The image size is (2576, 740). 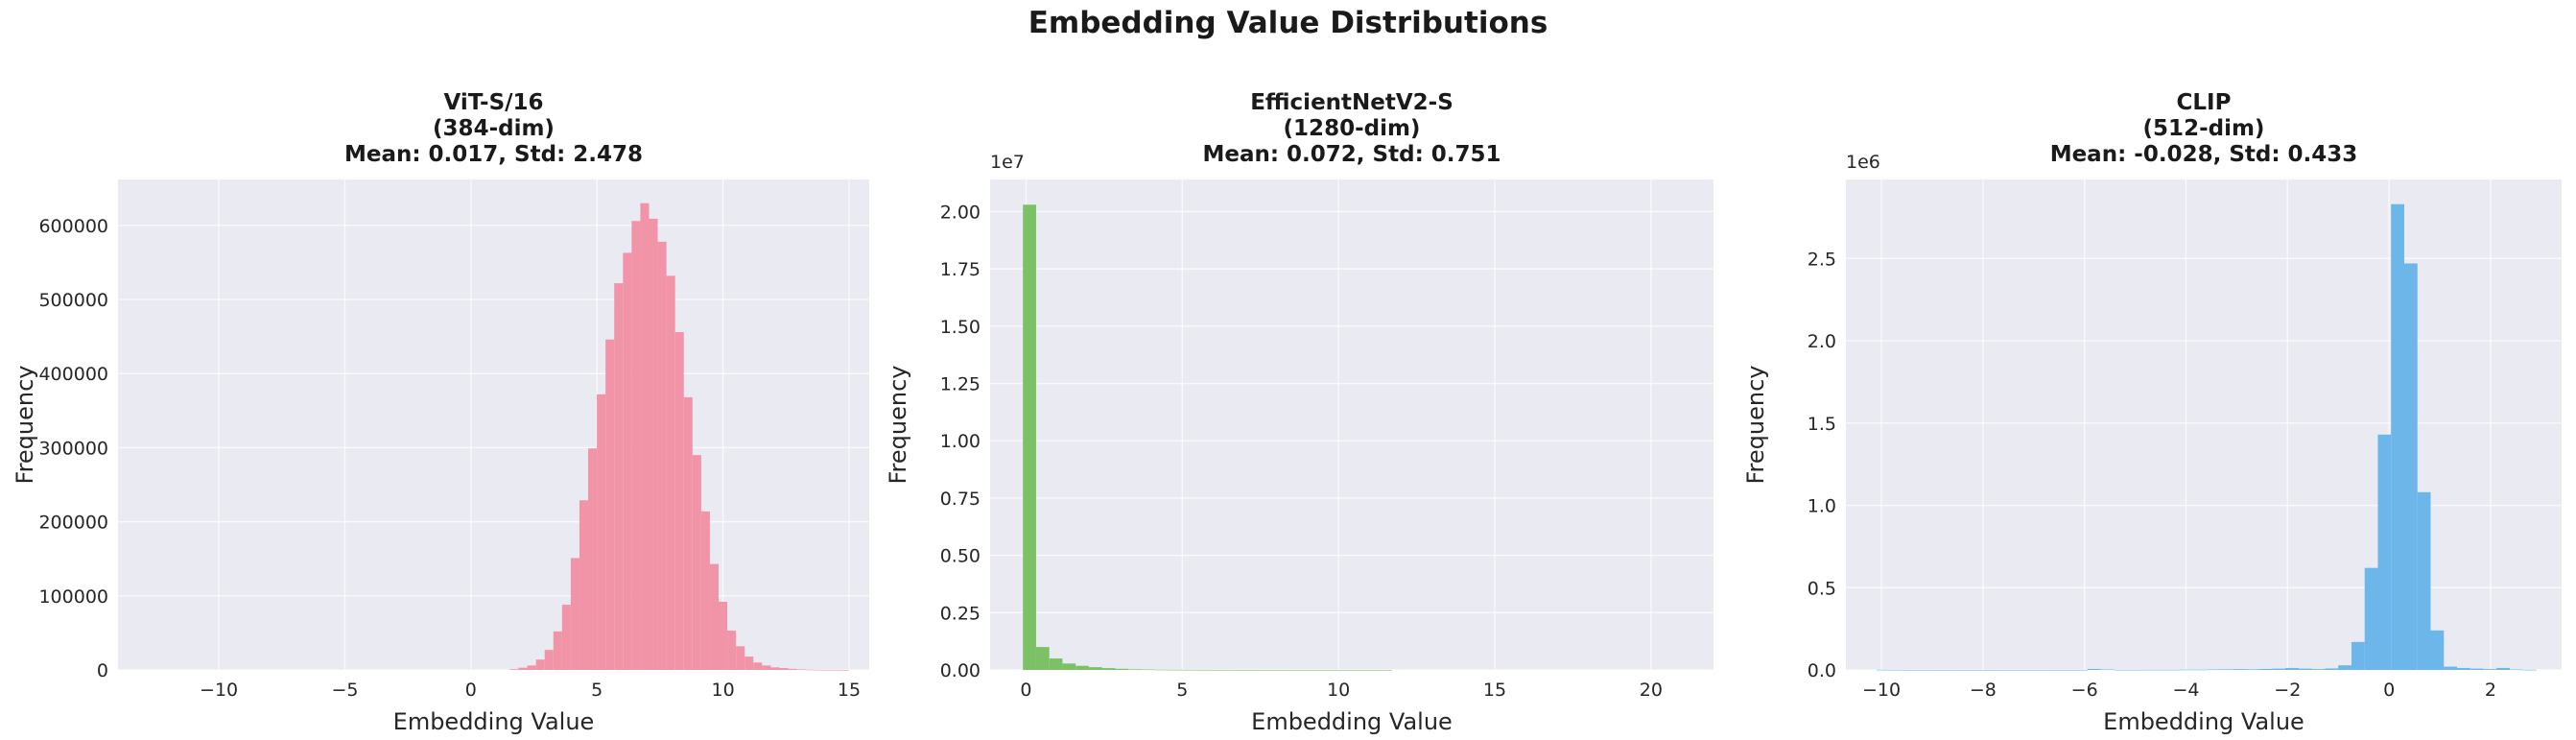 I want to click on y-tick-label: 1.00, so click(x=961, y=441).